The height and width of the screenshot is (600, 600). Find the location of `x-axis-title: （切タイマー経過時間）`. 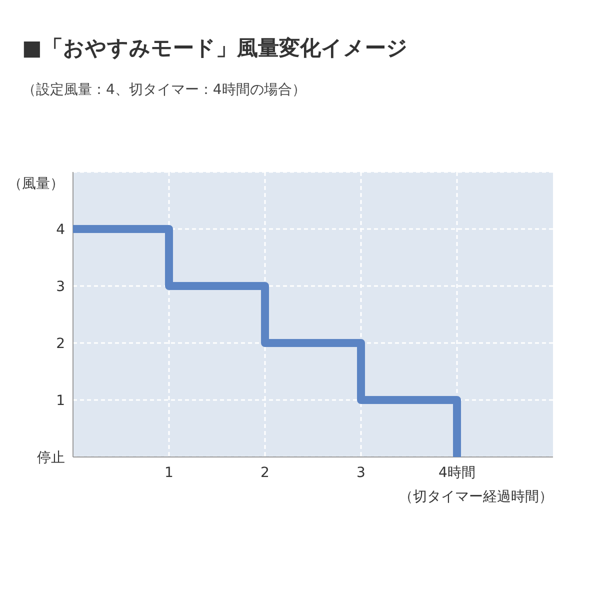

x-axis-title: （切タイマー経過時間） is located at coordinates (476, 497).